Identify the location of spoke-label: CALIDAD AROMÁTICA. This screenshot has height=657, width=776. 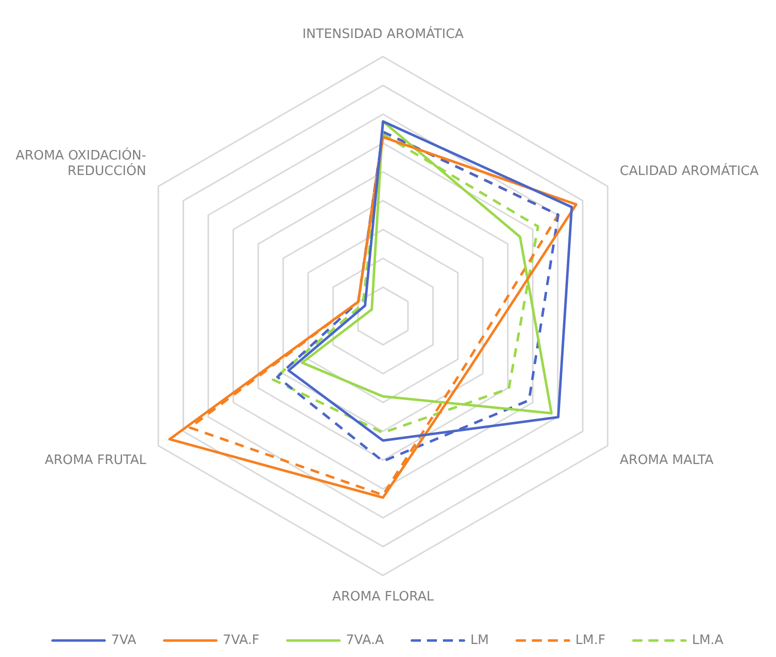
(689, 170).